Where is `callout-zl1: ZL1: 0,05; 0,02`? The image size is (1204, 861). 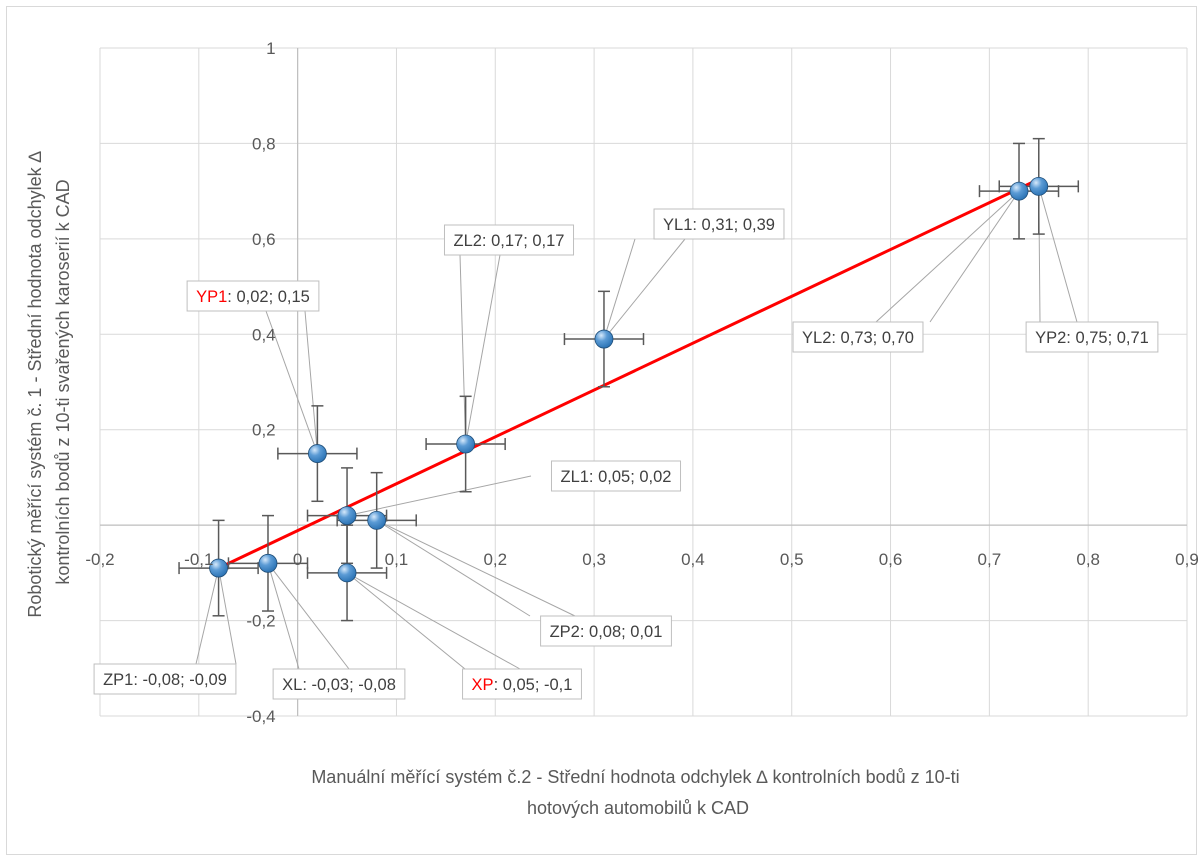 callout-zl1: ZL1: 0,05; 0,02 is located at coordinates (616, 476).